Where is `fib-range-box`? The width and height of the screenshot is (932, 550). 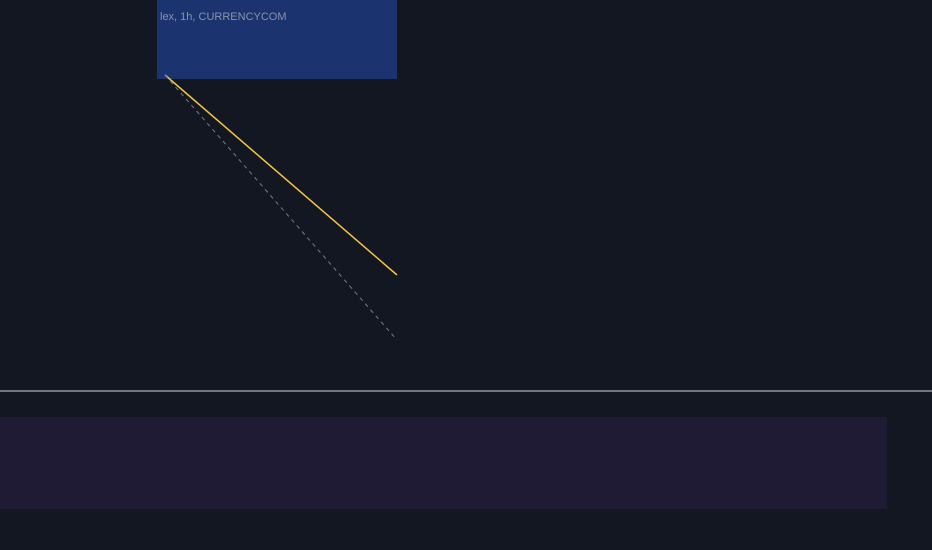 fib-range-box is located at coordinates (277, 39).